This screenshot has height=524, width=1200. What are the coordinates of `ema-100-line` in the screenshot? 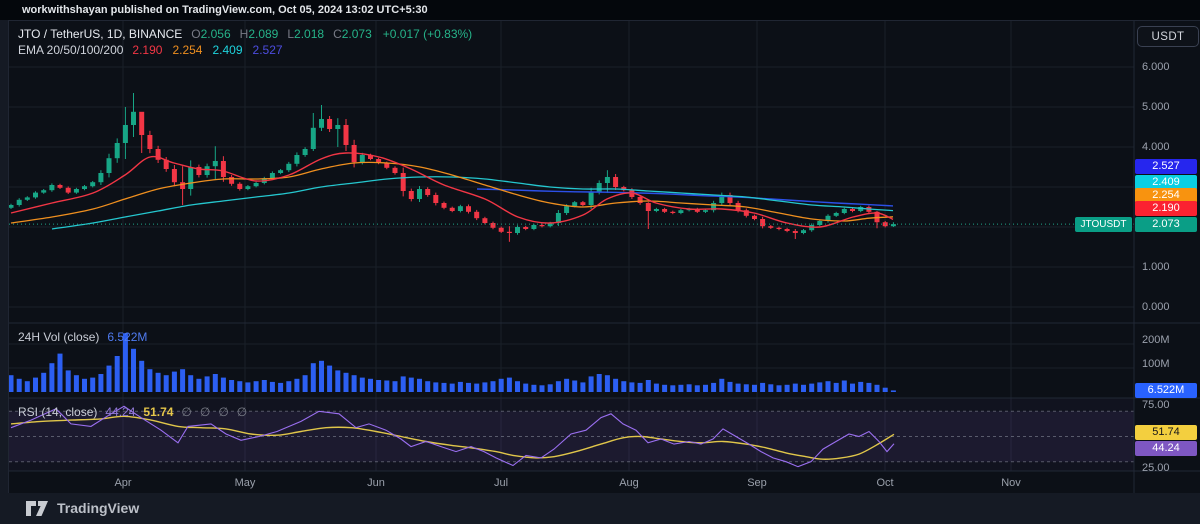 It's located at (472, 203).